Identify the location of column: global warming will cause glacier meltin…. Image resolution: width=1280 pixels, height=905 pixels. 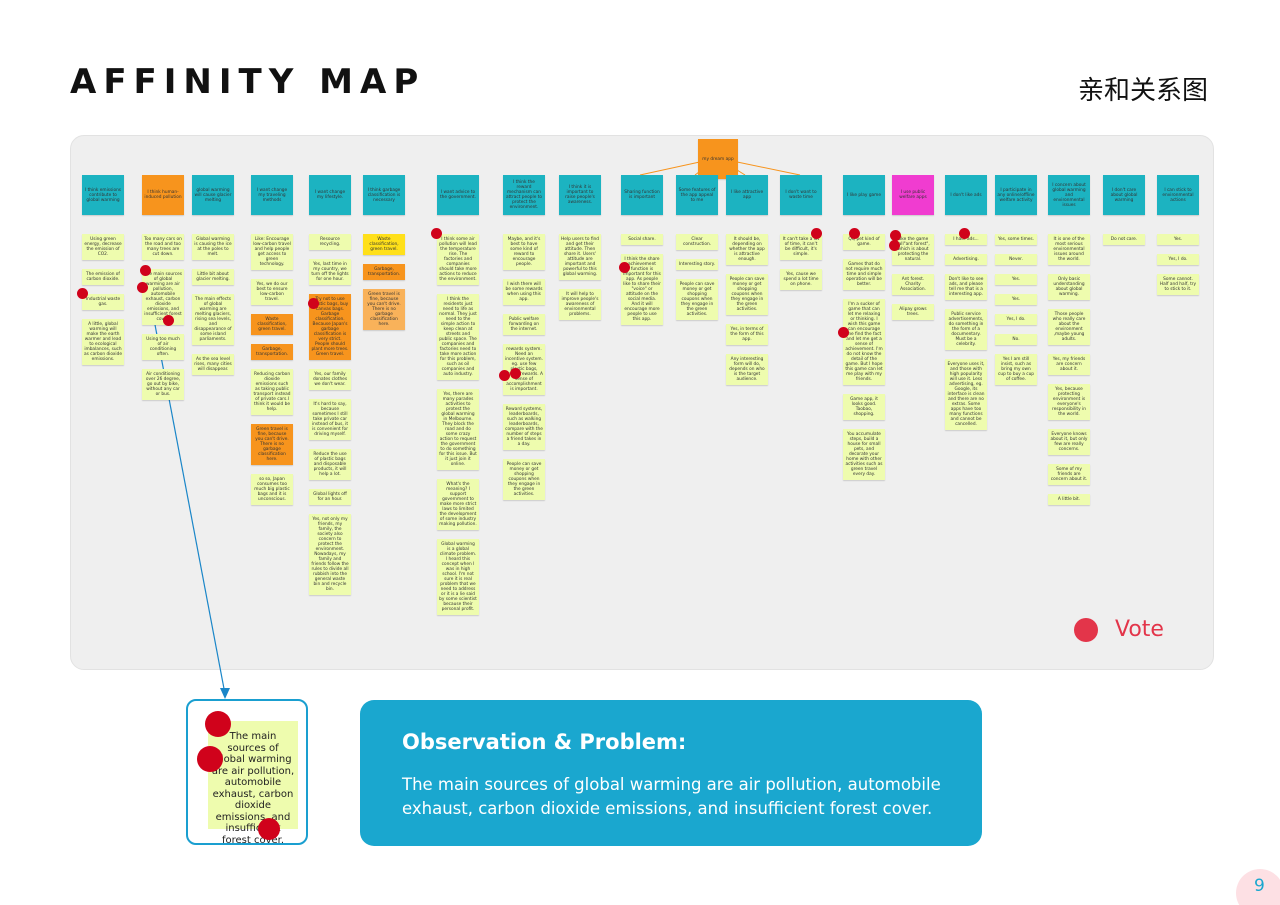
(213, 275).